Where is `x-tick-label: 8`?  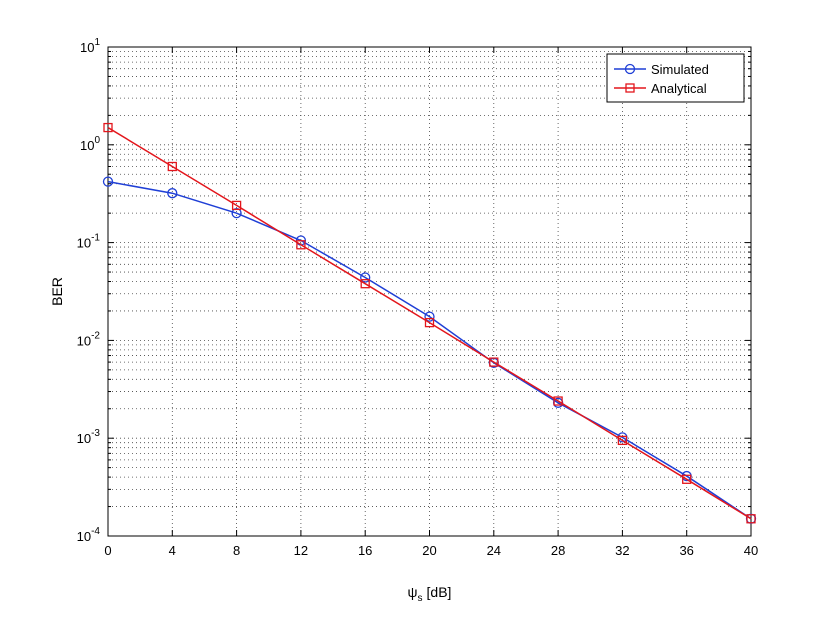
x-tick-label: 8 is located at coordinates (236, 550).